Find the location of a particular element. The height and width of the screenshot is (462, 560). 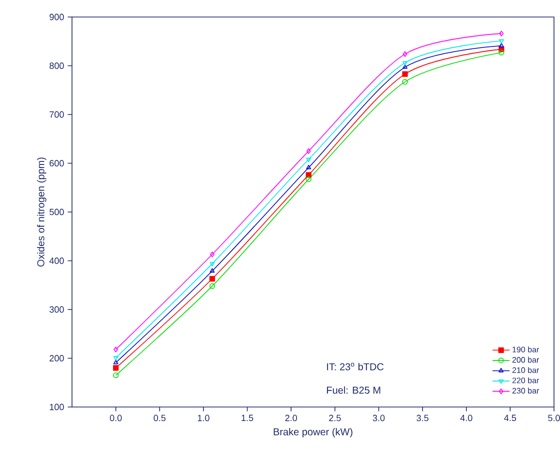

y-tick-label: 900 is located at coordinates (57, 17).